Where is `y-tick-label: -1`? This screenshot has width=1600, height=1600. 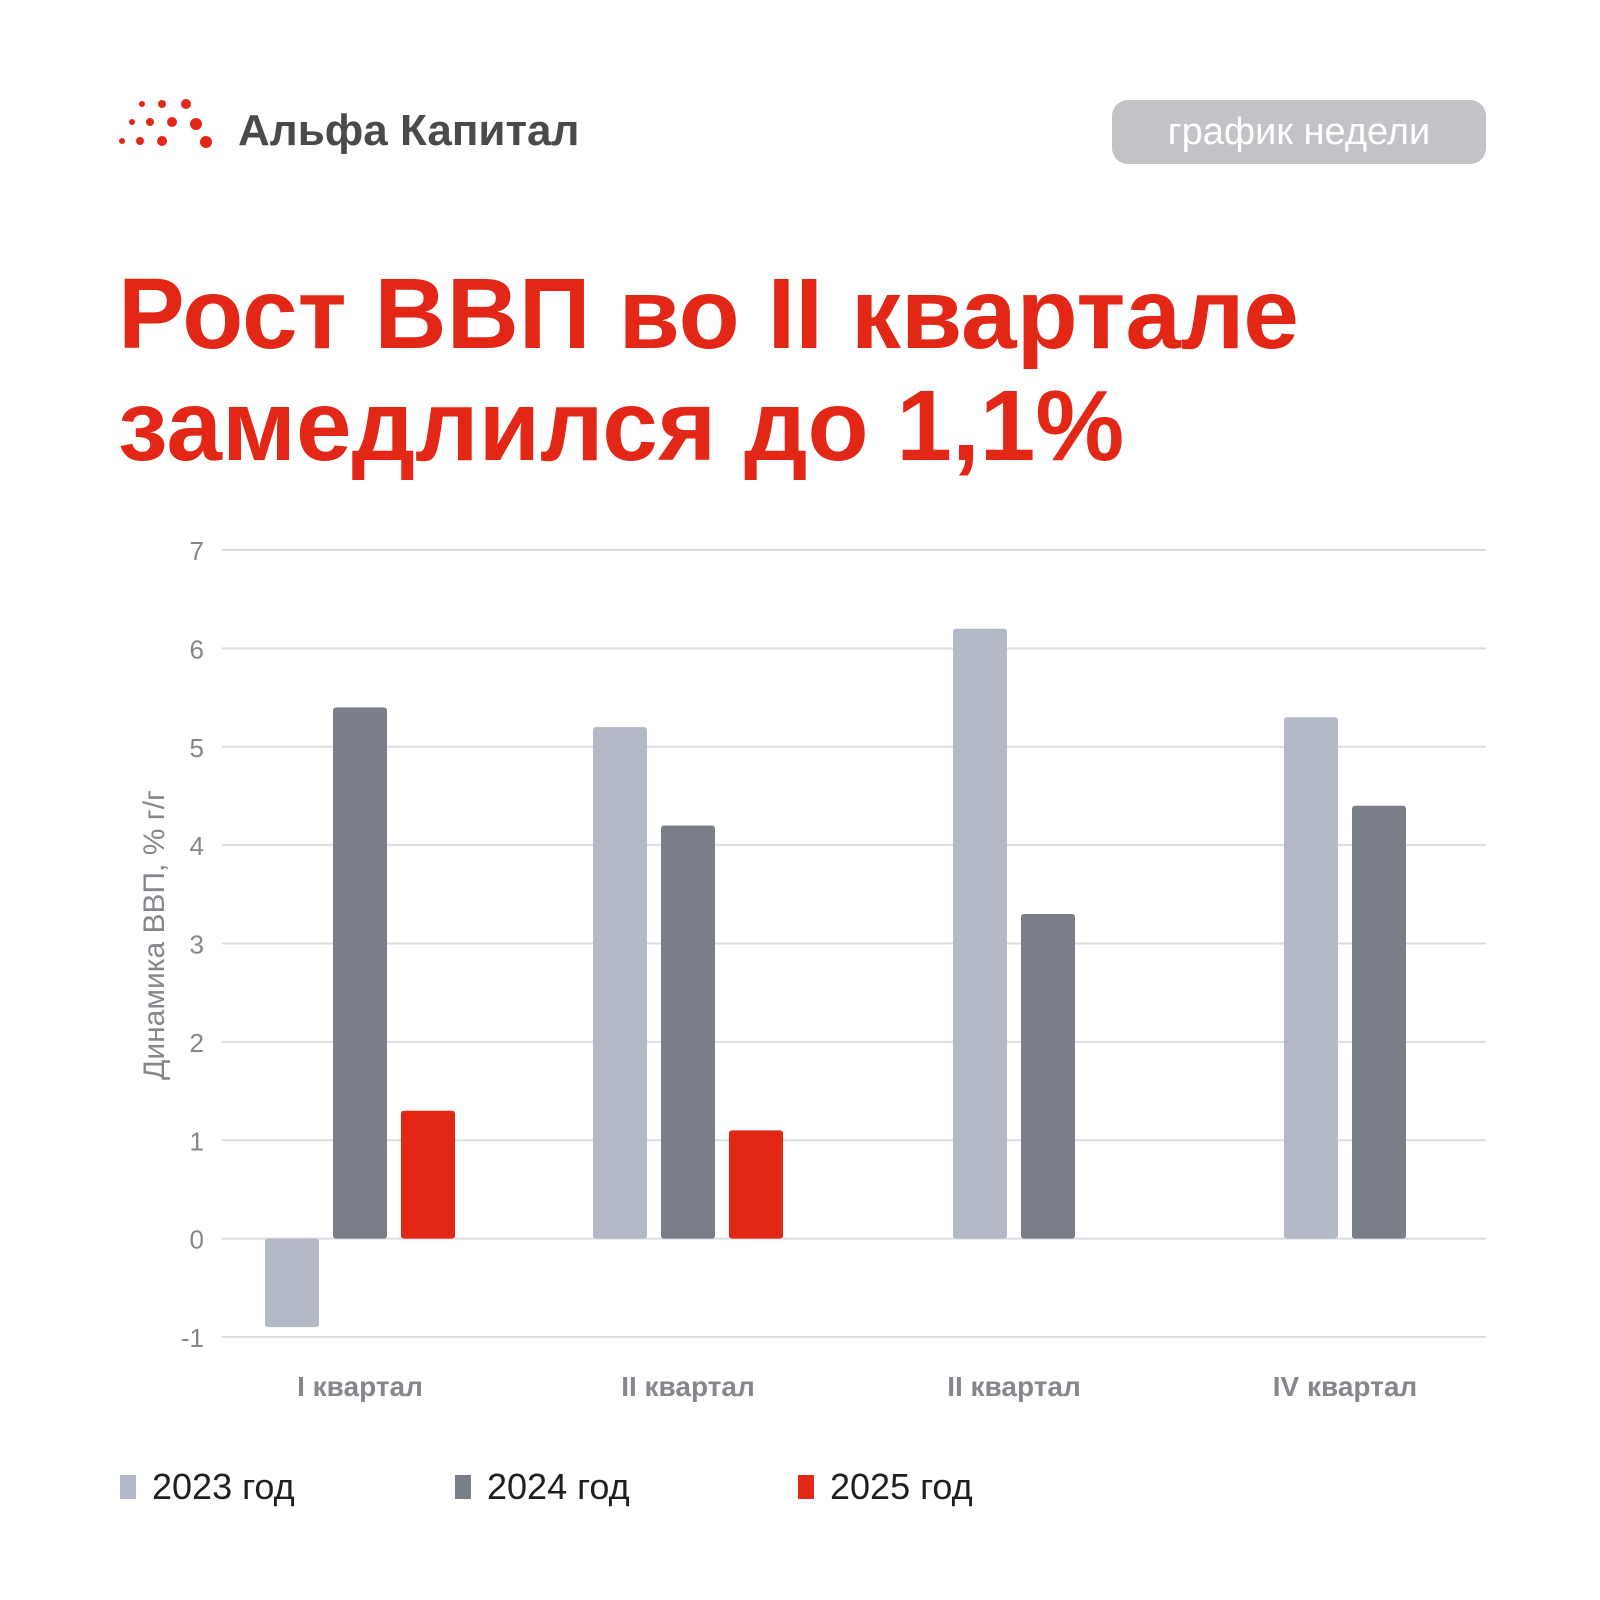
y-tick-label: -1 is located at coordinates (192, 1338).